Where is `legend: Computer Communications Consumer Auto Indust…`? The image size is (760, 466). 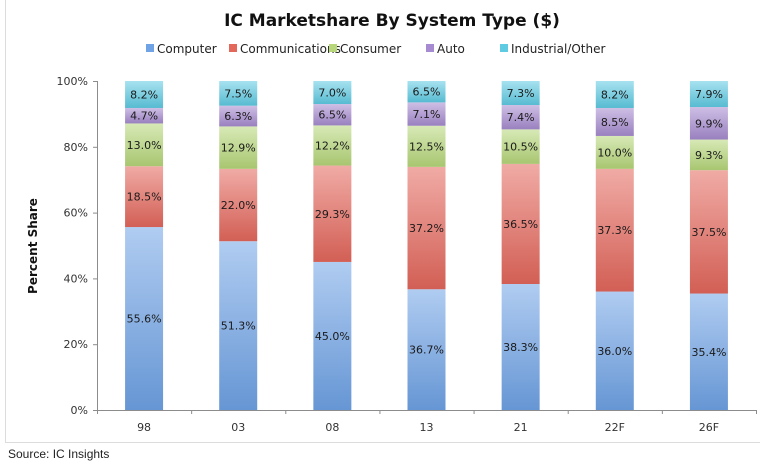
legend: Computer Communications Consumer Auto Indust… is located at coordinates (375, 49).